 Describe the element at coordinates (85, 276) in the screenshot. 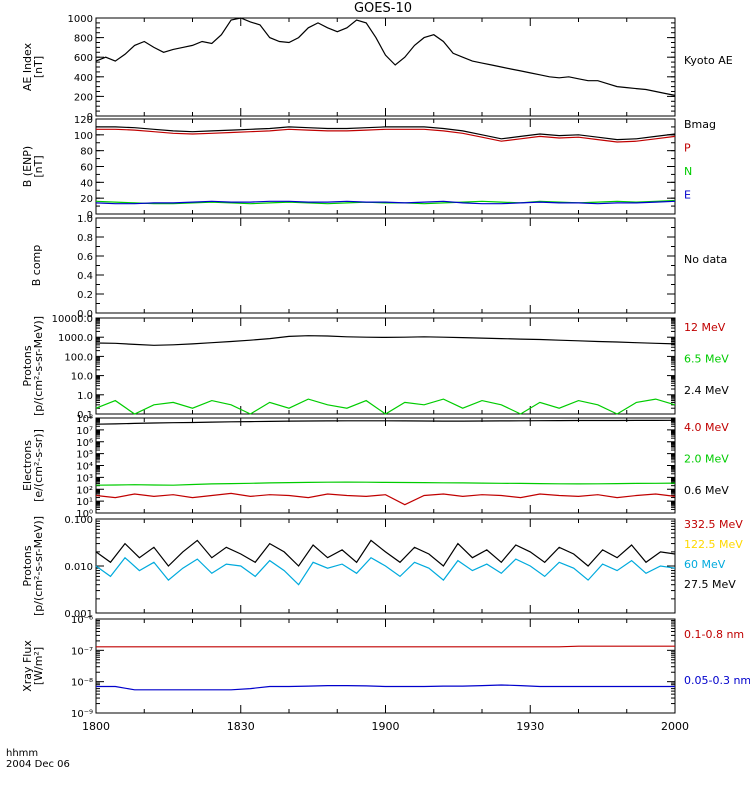

I see `y-tick-label: 0.4` at that location.